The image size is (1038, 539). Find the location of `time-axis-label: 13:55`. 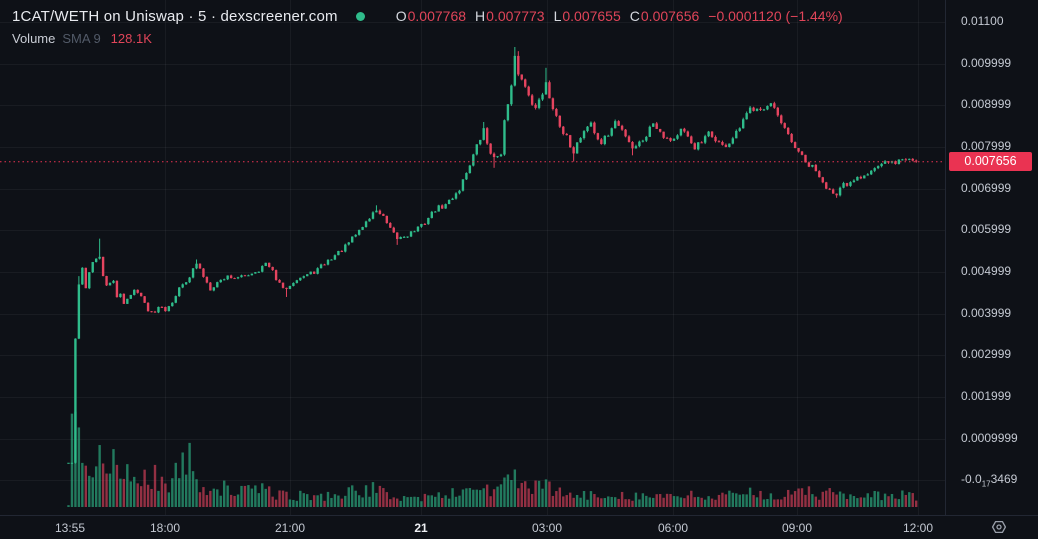

time-axis-label: 13:55 is located at coordinates (70, 528).